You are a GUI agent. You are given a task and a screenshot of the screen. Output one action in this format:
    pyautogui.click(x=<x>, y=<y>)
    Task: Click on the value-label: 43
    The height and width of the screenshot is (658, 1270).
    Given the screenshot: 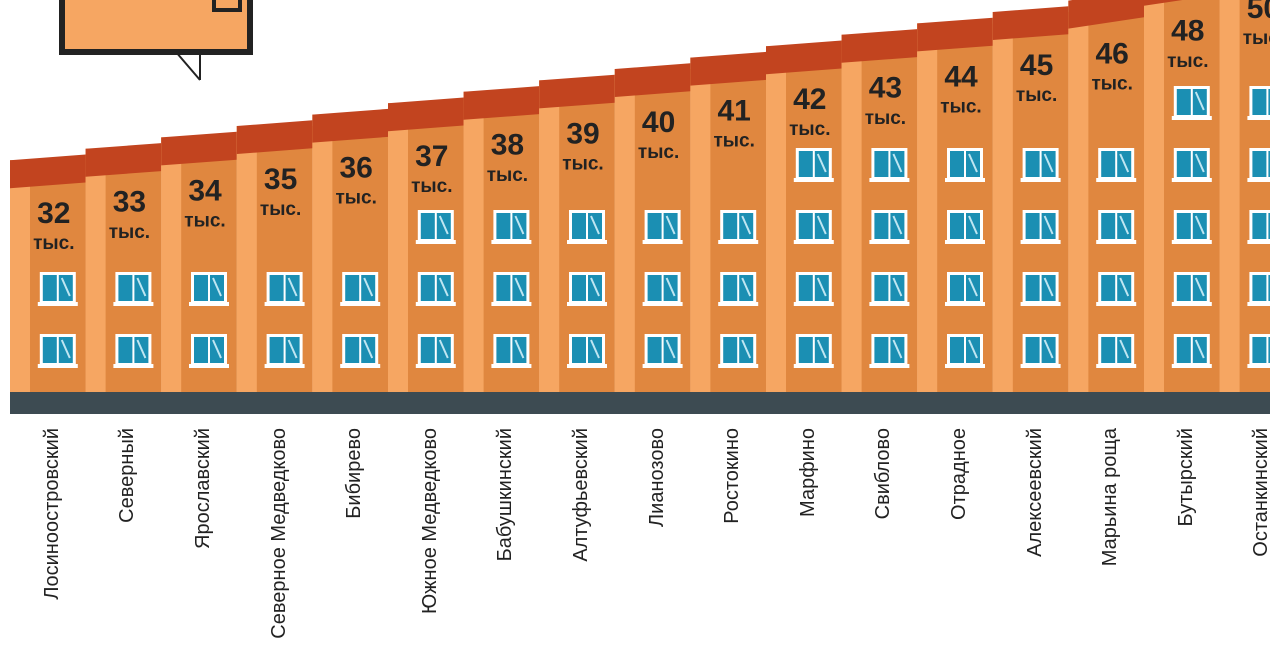 What is the action you would take?
    pyautogui.click(x=885, y=88)
    